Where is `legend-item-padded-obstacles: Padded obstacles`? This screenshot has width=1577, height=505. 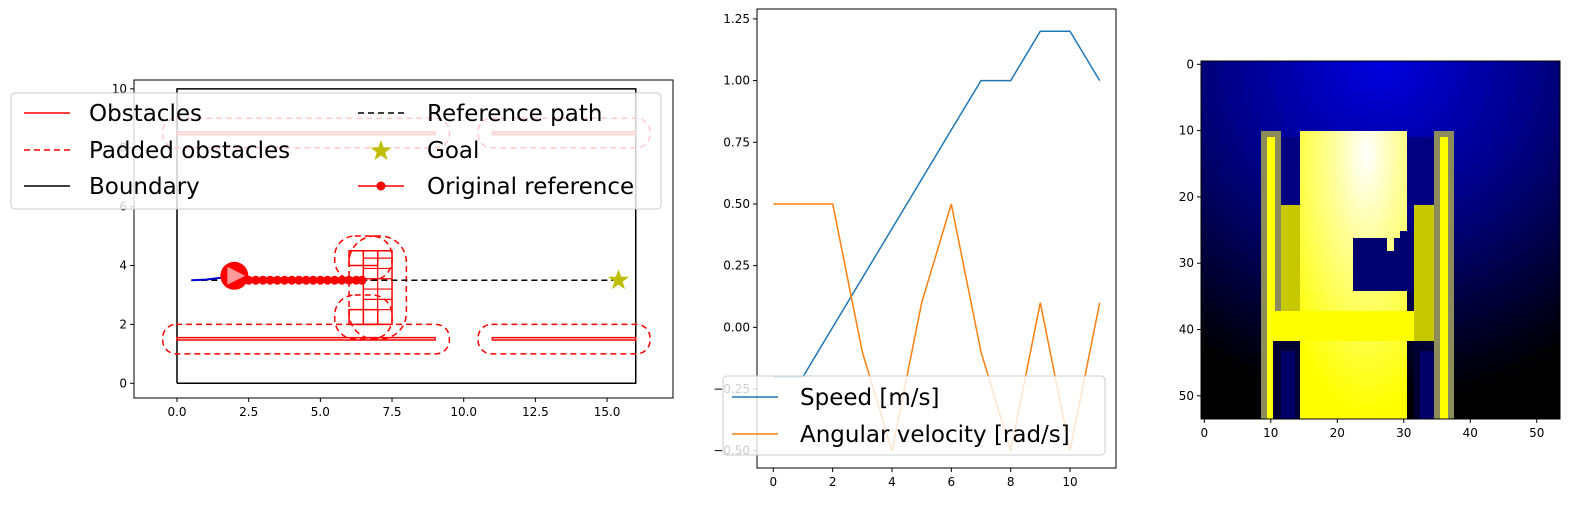 legend-item-padded-obstacles: Padded obstacles is located at coordinates (157, 151).